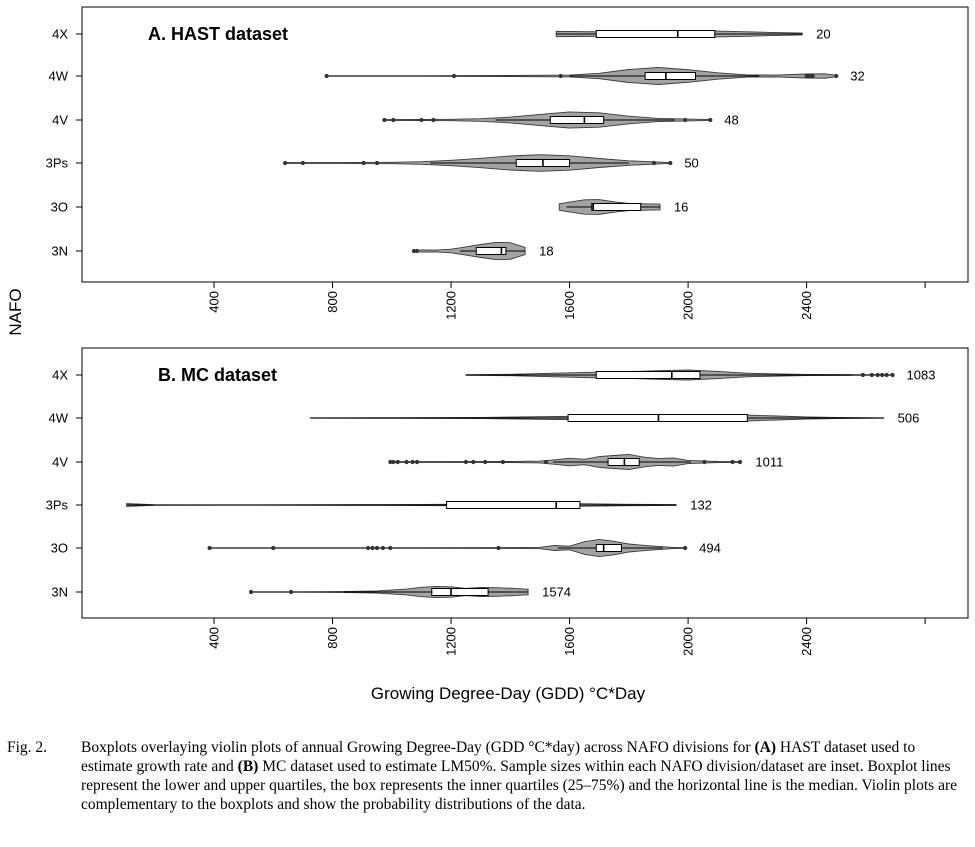  What do you see at coordinates (701, 505) in the screenshot?
I see `panel-b-sample-size-label: 132` at bounding box center [701, 505].